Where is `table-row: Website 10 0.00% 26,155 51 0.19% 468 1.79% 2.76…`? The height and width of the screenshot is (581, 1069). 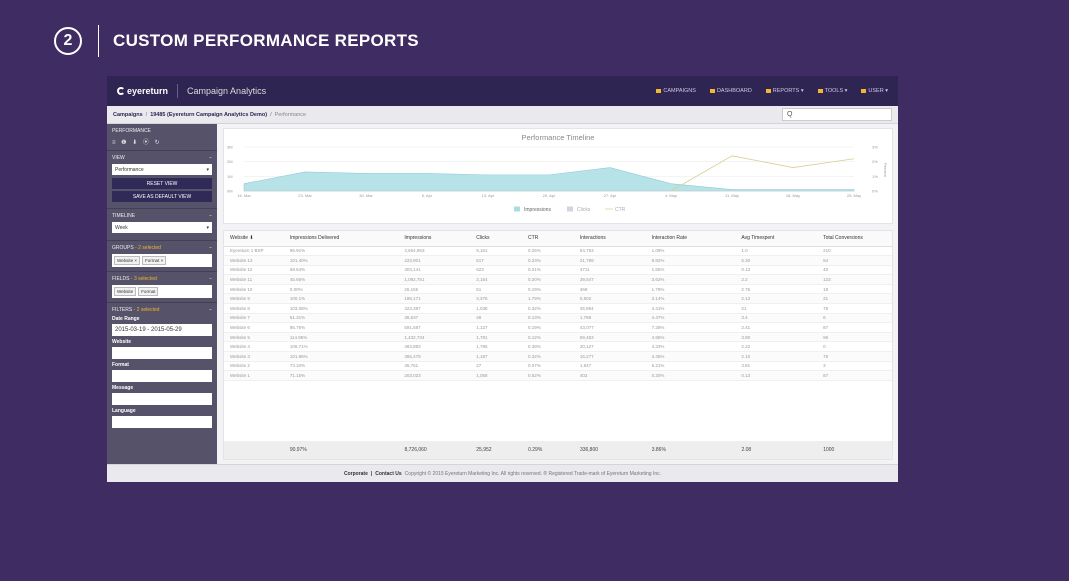
table-row: Website 10 0.00% 26,155 51 0.19% 468 1.79% 2.76… is located at coordinates (558, 289).